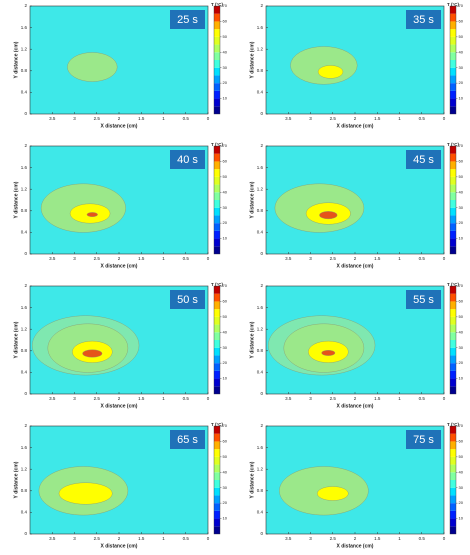 The image size is (470, 555). What do you see at coordinates (261, 5) in the screenshot?
I see `y-tick-label: 2` at bounding box center [261, 5].